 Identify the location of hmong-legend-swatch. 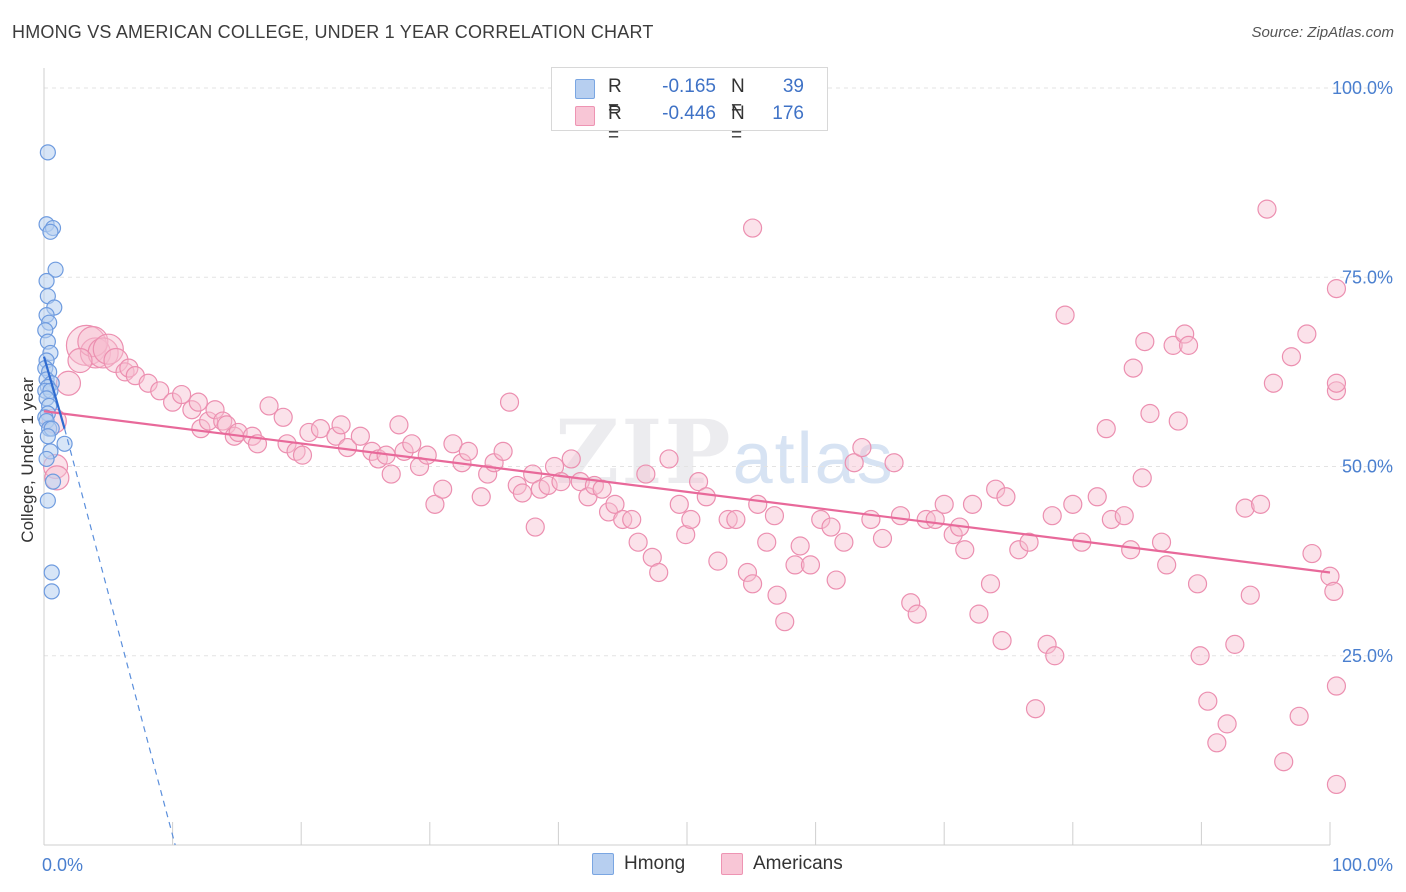
(603, 864).